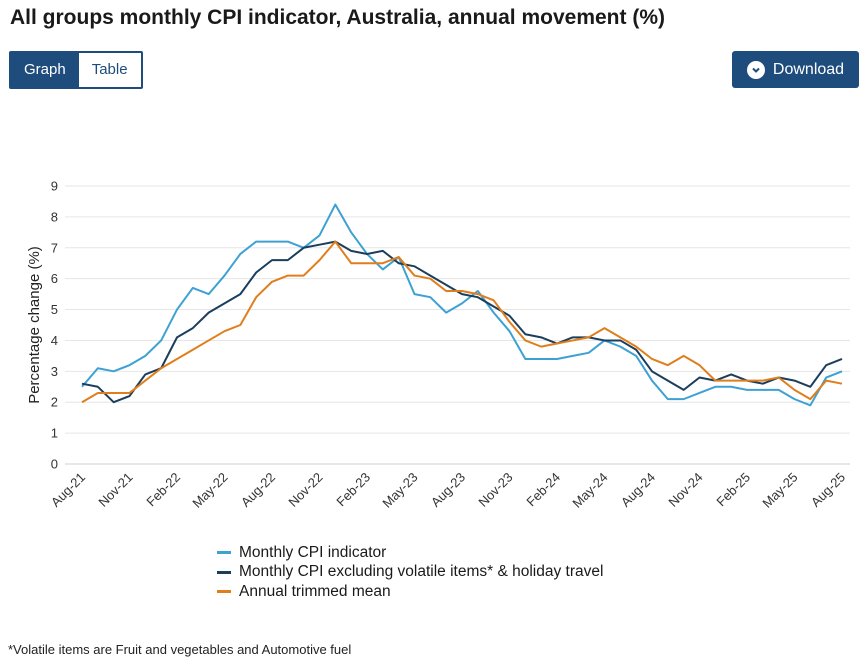 Image resolution: width=867 pixels, height=660 pixels. I want to click on view-toggle: Graph Table, so click(76, 70).